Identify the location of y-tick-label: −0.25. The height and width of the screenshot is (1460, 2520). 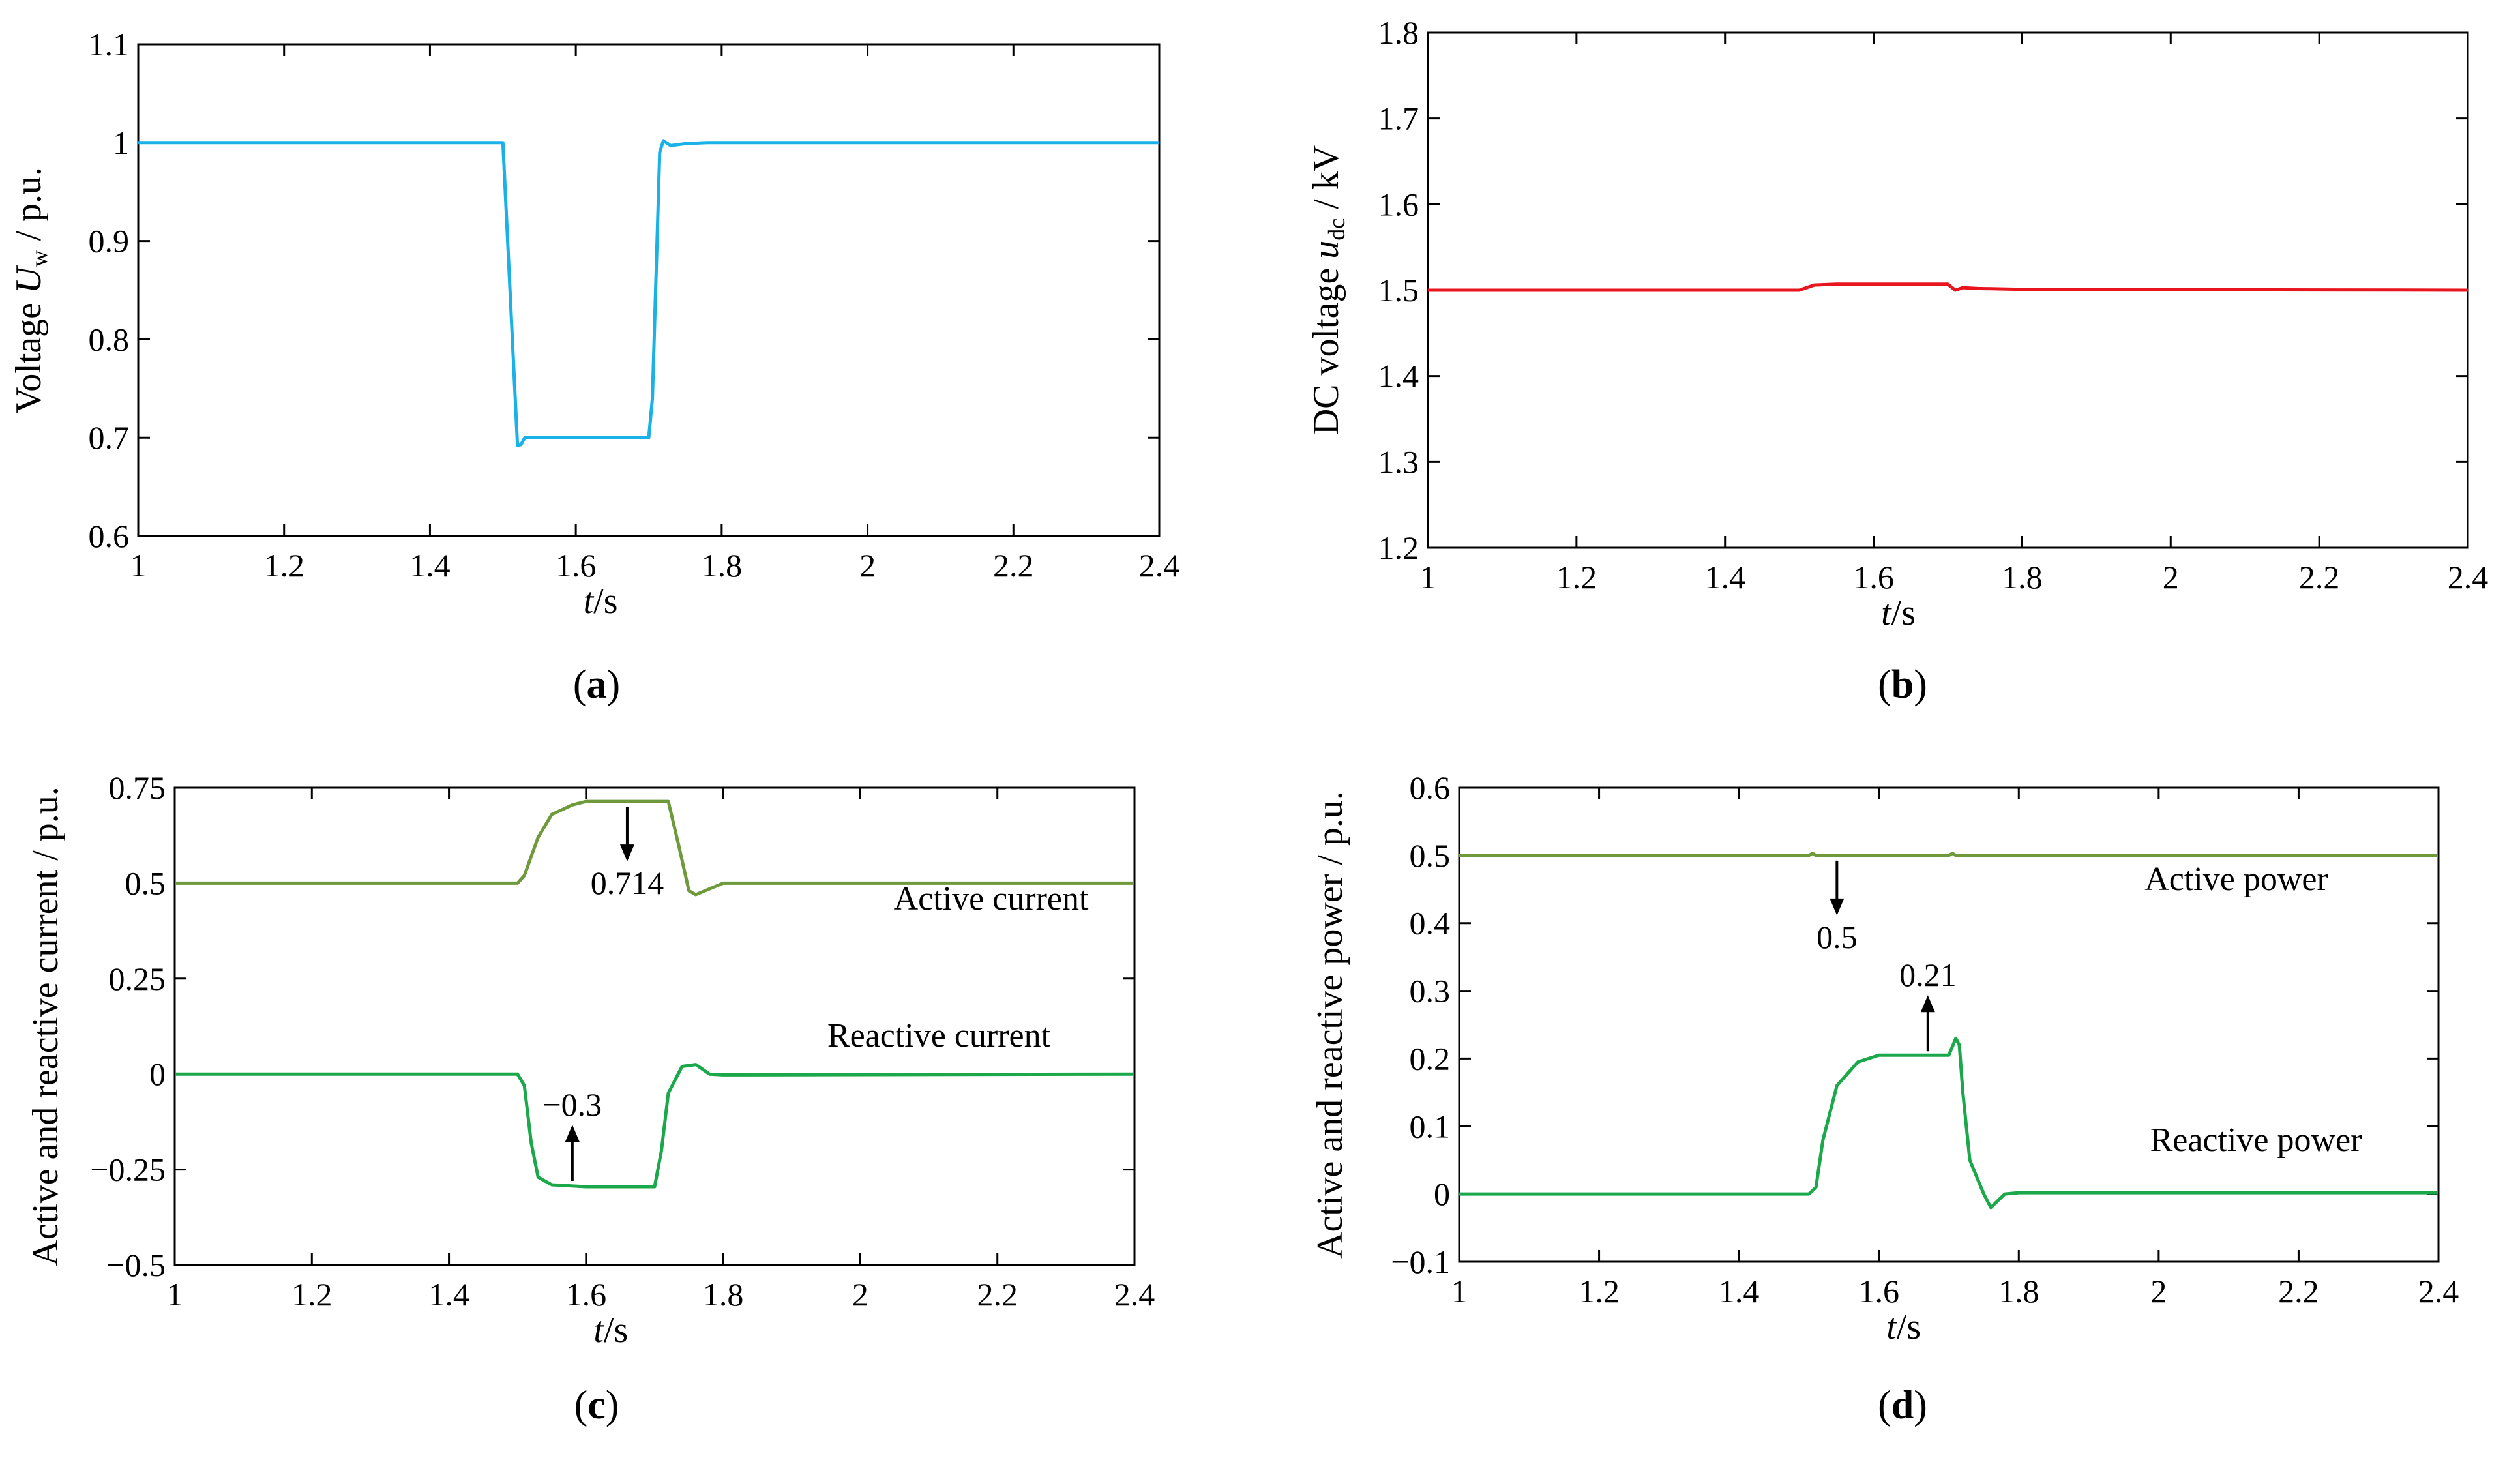
(128, 1170).